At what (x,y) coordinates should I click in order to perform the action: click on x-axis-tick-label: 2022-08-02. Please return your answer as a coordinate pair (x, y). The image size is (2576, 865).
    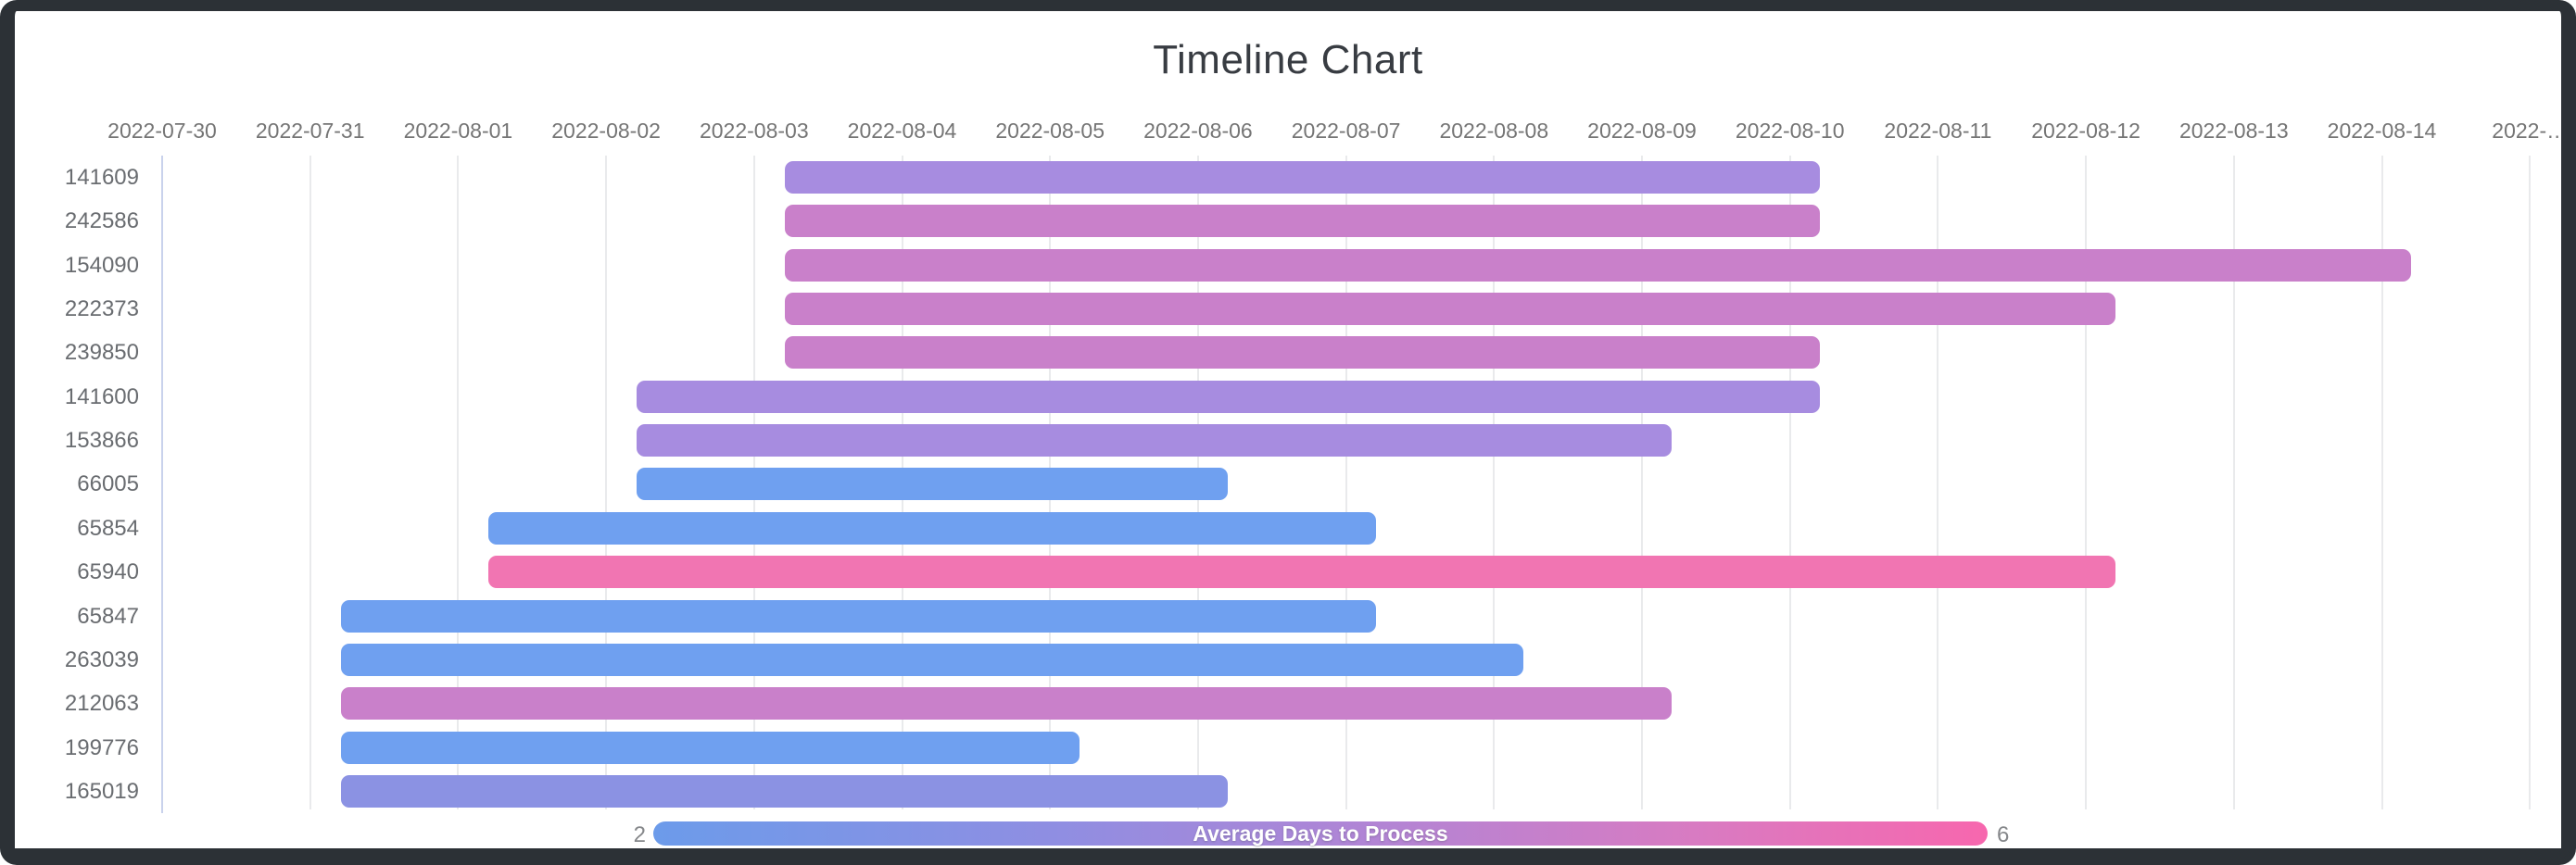
    Looking at the image, I should click on (606, 131).